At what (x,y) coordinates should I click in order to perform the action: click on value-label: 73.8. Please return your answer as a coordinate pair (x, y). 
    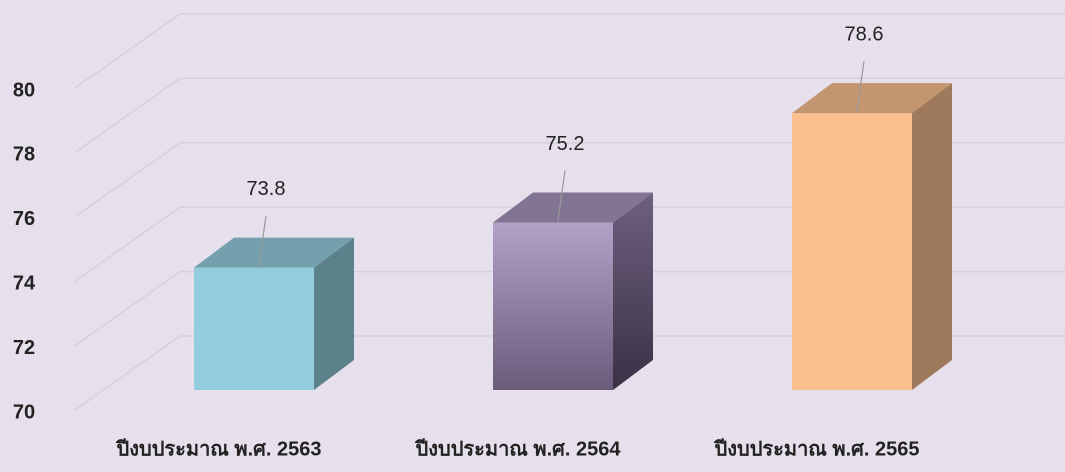
    Looking at the image, I should click on (266, 189).